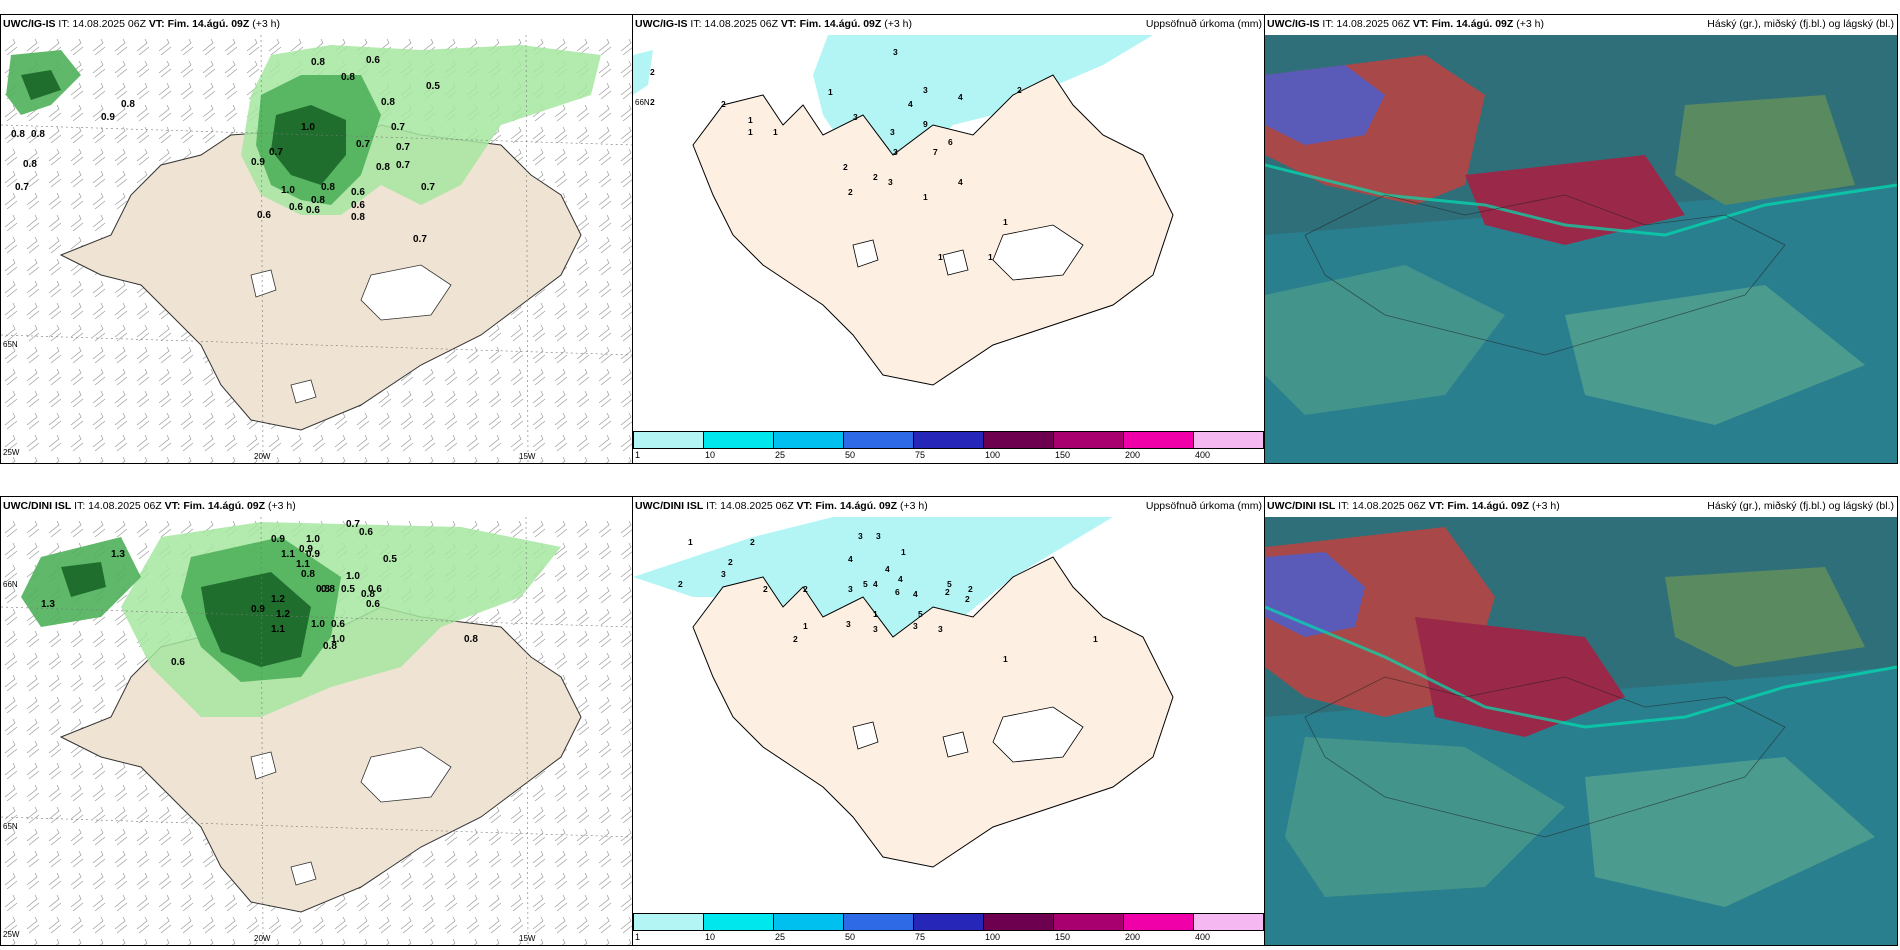 The image size is (1900, 950). What do you see at coordinates (638, 455) in the screenshot?
I see `colorbar-tick: 1` at bounding box center [638, 455].